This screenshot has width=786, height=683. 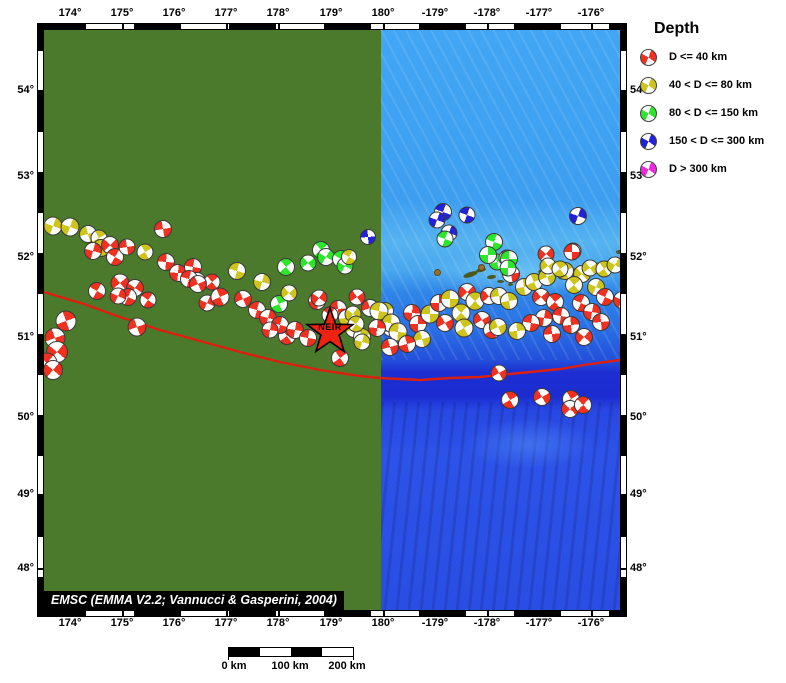 What do you see at coordinates (347, 666) in the screenshot?
I see `scale-label-200: 200 km` at bounding box center [347, 666].